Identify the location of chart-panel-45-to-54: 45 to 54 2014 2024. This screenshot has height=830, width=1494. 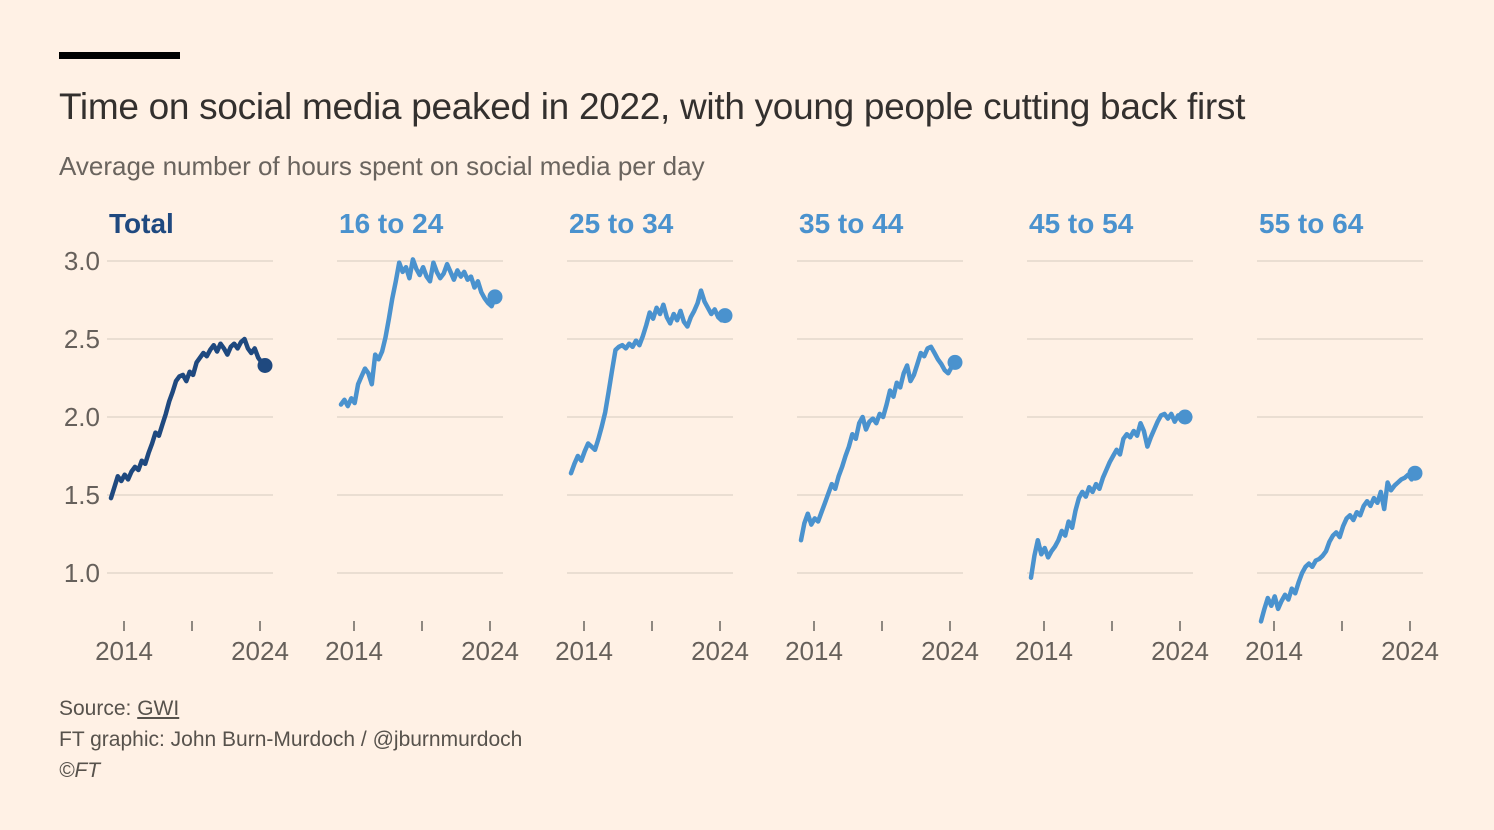
(1112, 435).